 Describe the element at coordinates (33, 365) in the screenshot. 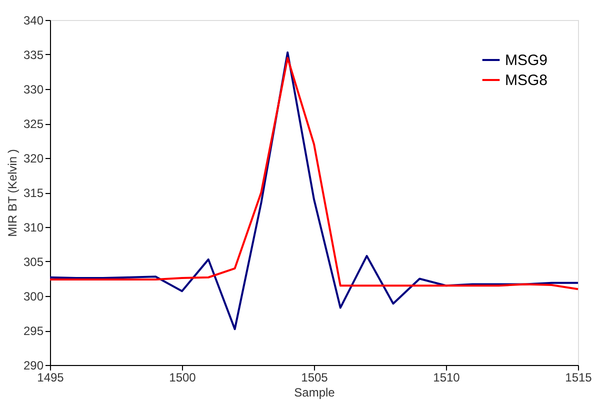

I see `y-tick-label: 290` at that location.